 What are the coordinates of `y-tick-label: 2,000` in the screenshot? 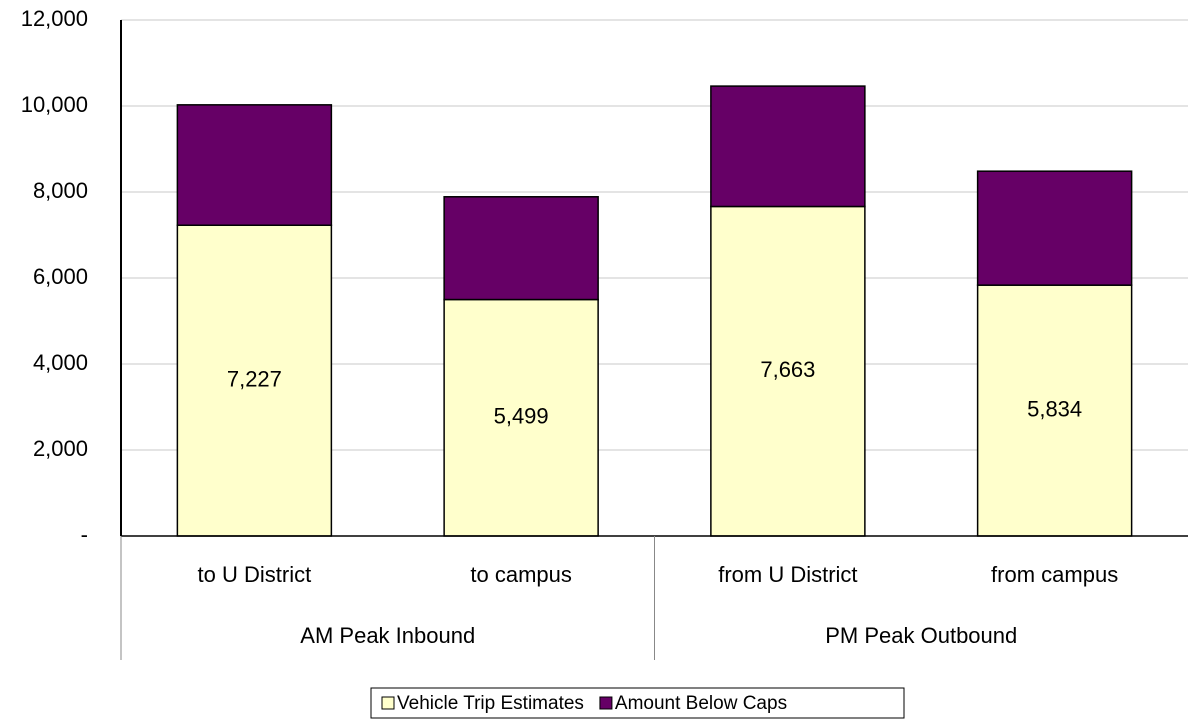 It's located at (60, 448).